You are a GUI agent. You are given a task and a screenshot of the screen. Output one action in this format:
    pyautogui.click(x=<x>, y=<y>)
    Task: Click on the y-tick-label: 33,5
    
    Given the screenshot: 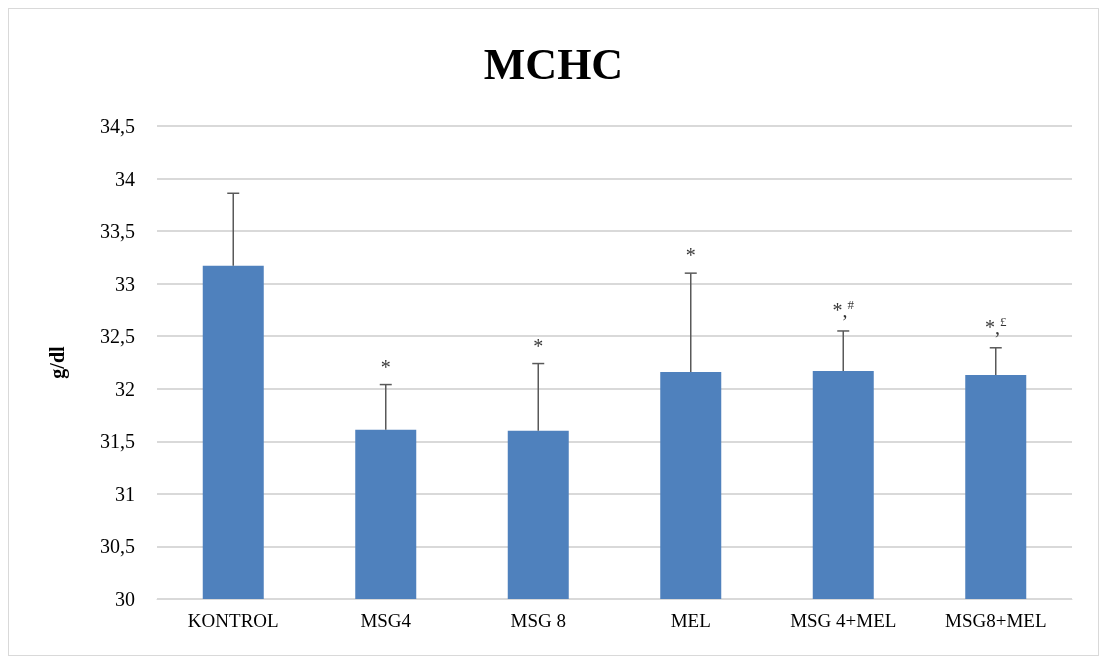 What is the action you would take?
    pyautogui.click(x=117, y=231)
    